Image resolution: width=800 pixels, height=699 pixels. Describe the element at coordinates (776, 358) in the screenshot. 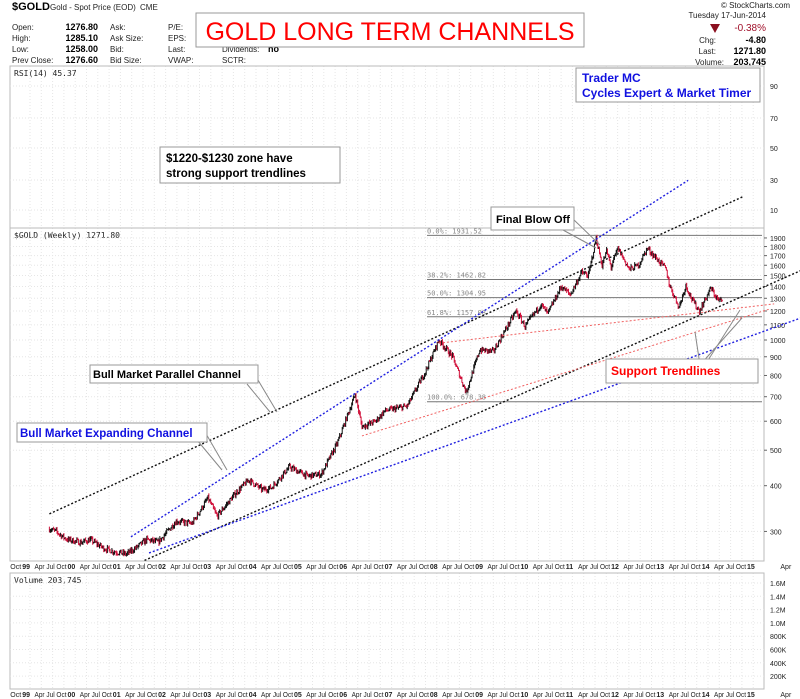

I see `price-tick-label: 900` at that location.